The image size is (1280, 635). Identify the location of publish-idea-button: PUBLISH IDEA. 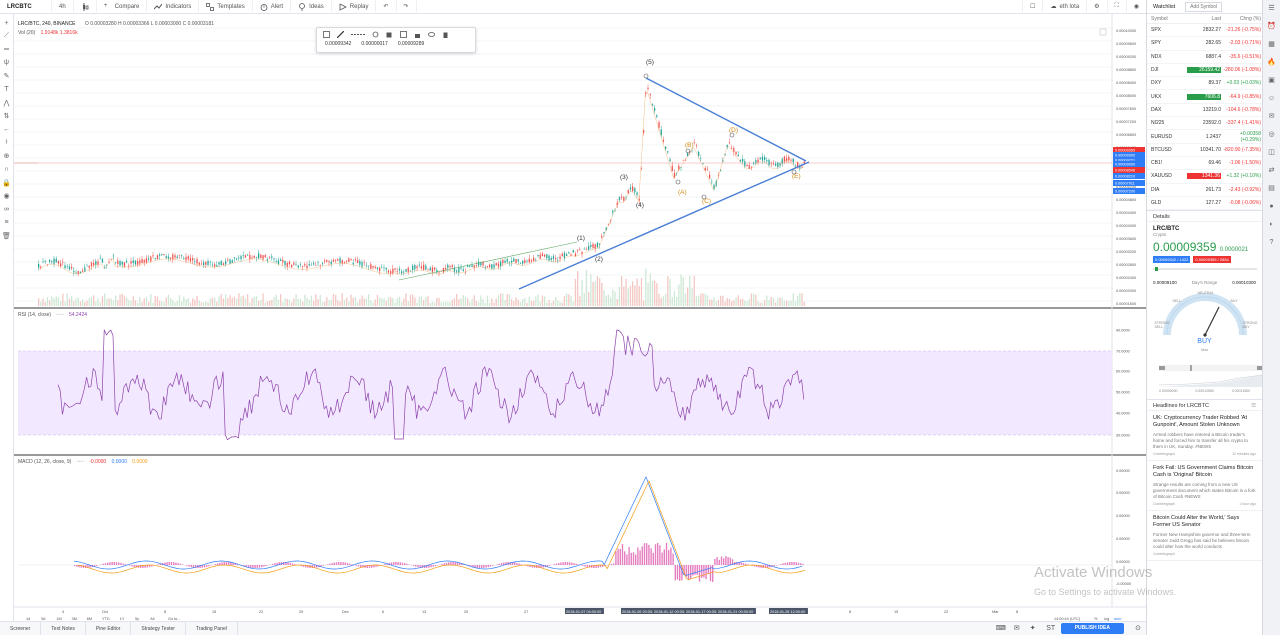
(1092, 628).